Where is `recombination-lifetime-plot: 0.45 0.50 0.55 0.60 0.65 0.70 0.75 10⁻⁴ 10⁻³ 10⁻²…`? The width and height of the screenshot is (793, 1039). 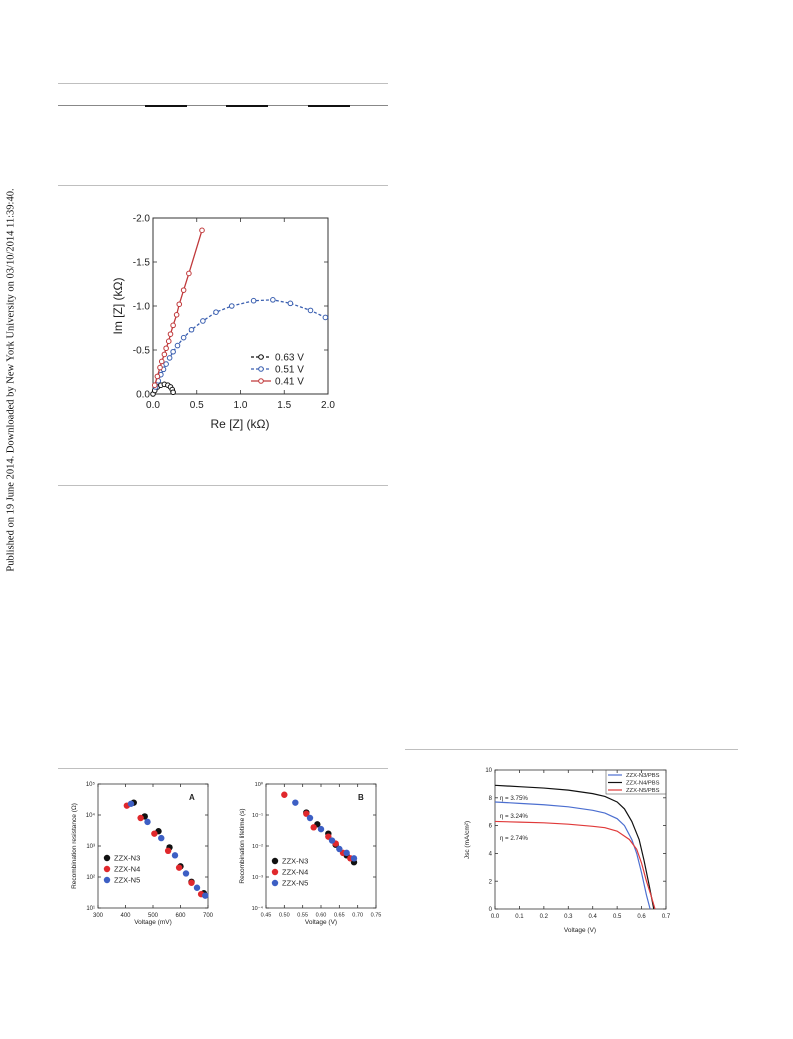 recombination-lifetime-plot: 0.45 0.50 0.55 0.60 0.65 0.70 0.75 10⁻⁴ 10⁻³ 10⁻²… is located at coordinates (310, 853).